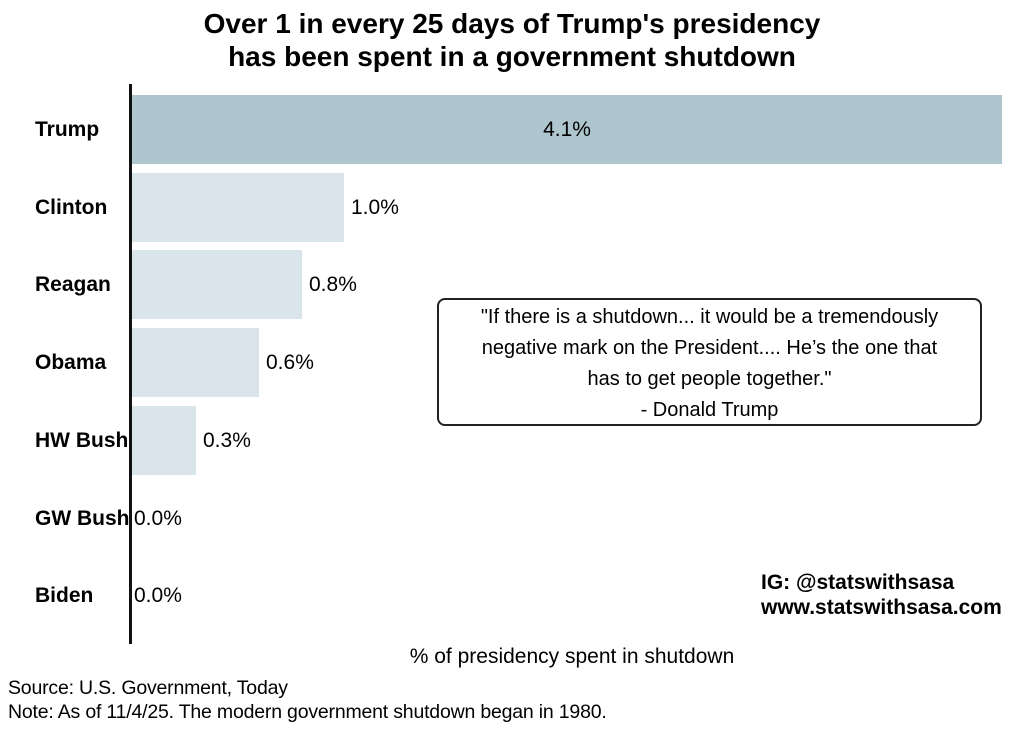 This screenshot has height=731, width=1024. I want to click on bar-reagan, so click(217, 284).